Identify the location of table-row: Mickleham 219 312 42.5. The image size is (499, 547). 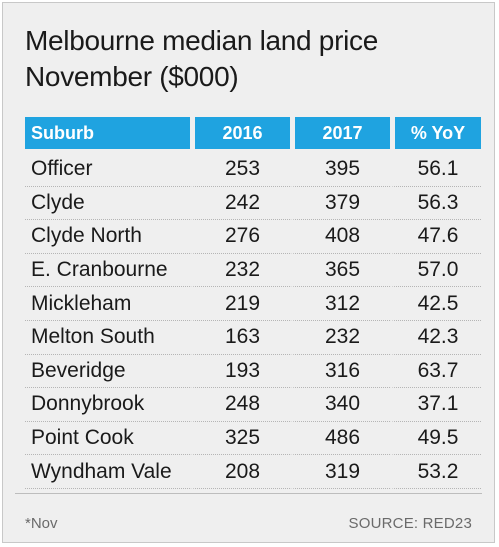
(253, 304).